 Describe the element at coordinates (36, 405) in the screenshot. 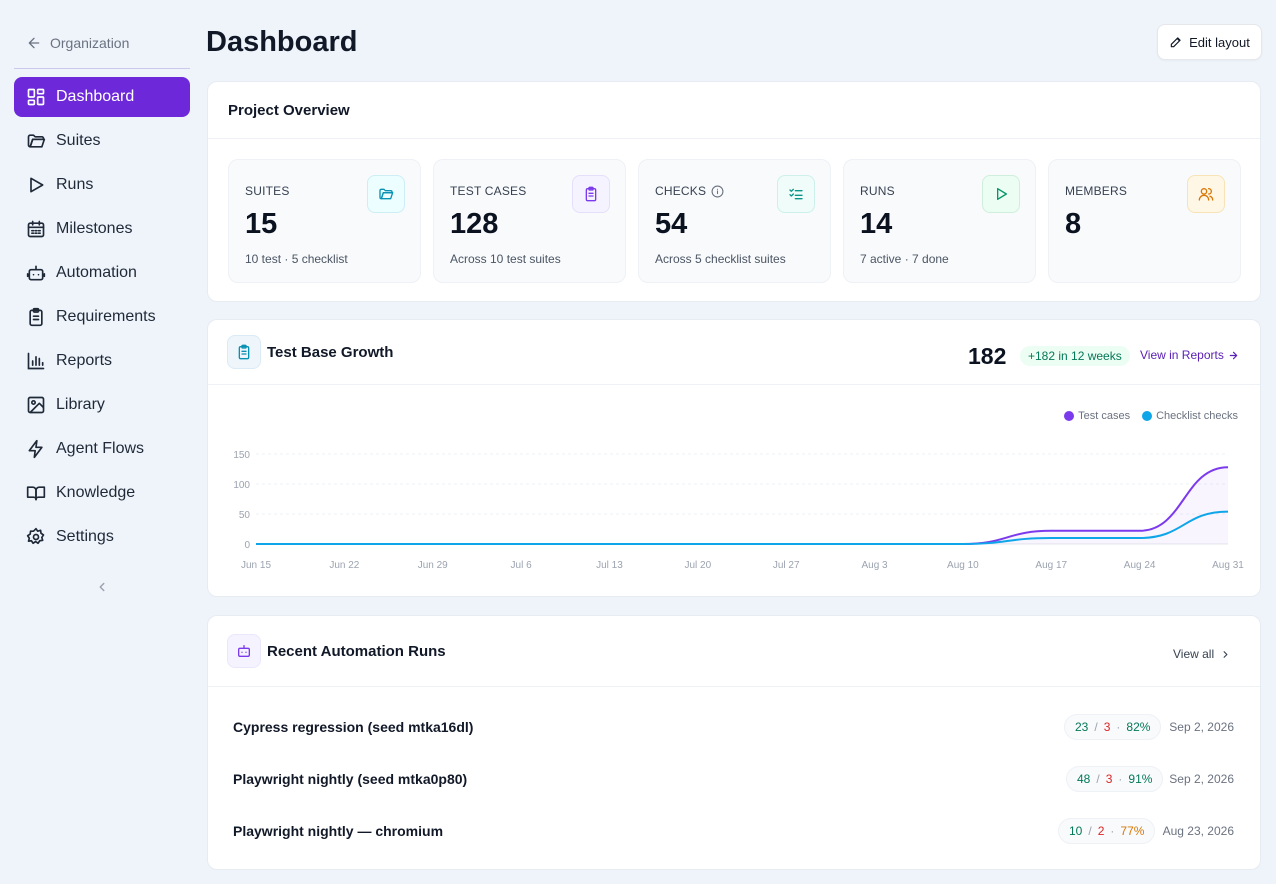

I see `image-icon` at that location.